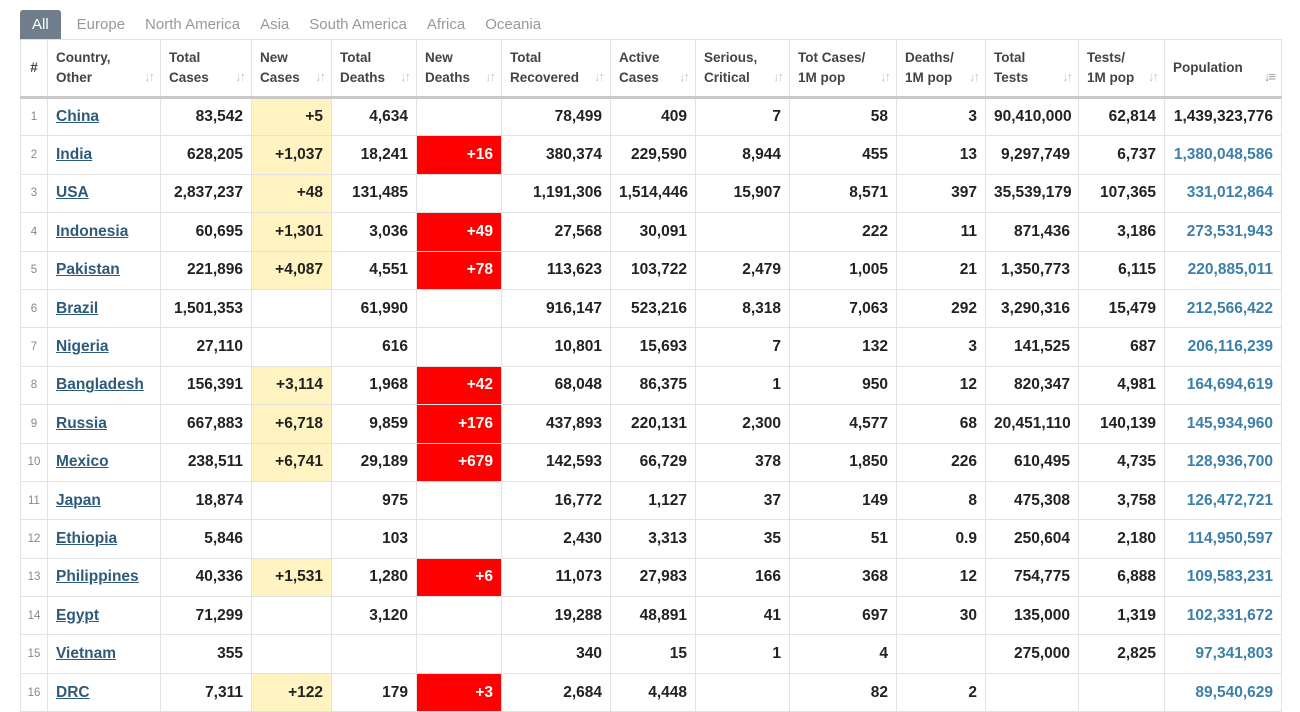  I want to click on sort-desc-icon: ↓≡, so click(1269, 76).